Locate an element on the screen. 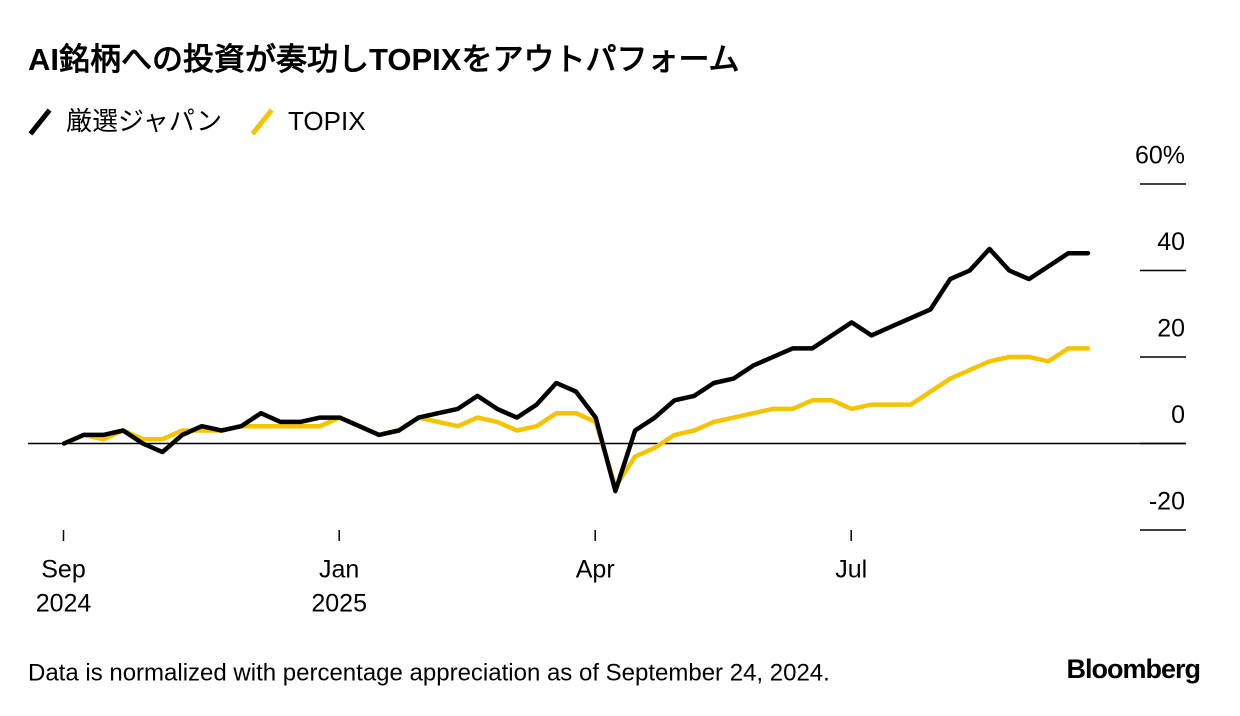 Image resolution: width=1240 pixels, height=716 pixels. y-tick-label: -20 is located at coordinates (1167, 502).